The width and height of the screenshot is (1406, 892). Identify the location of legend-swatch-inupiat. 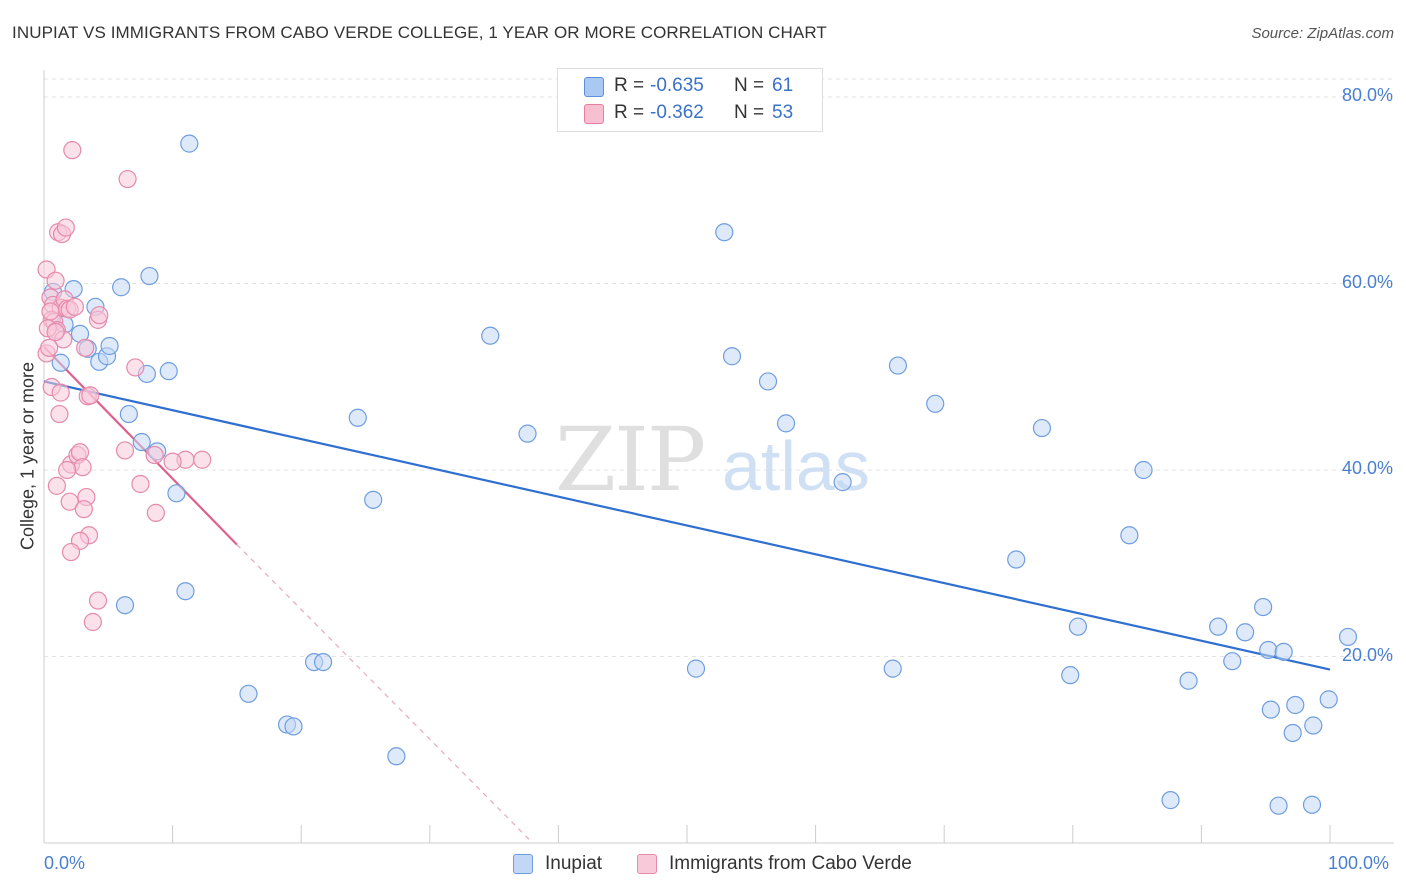
(523, 864).